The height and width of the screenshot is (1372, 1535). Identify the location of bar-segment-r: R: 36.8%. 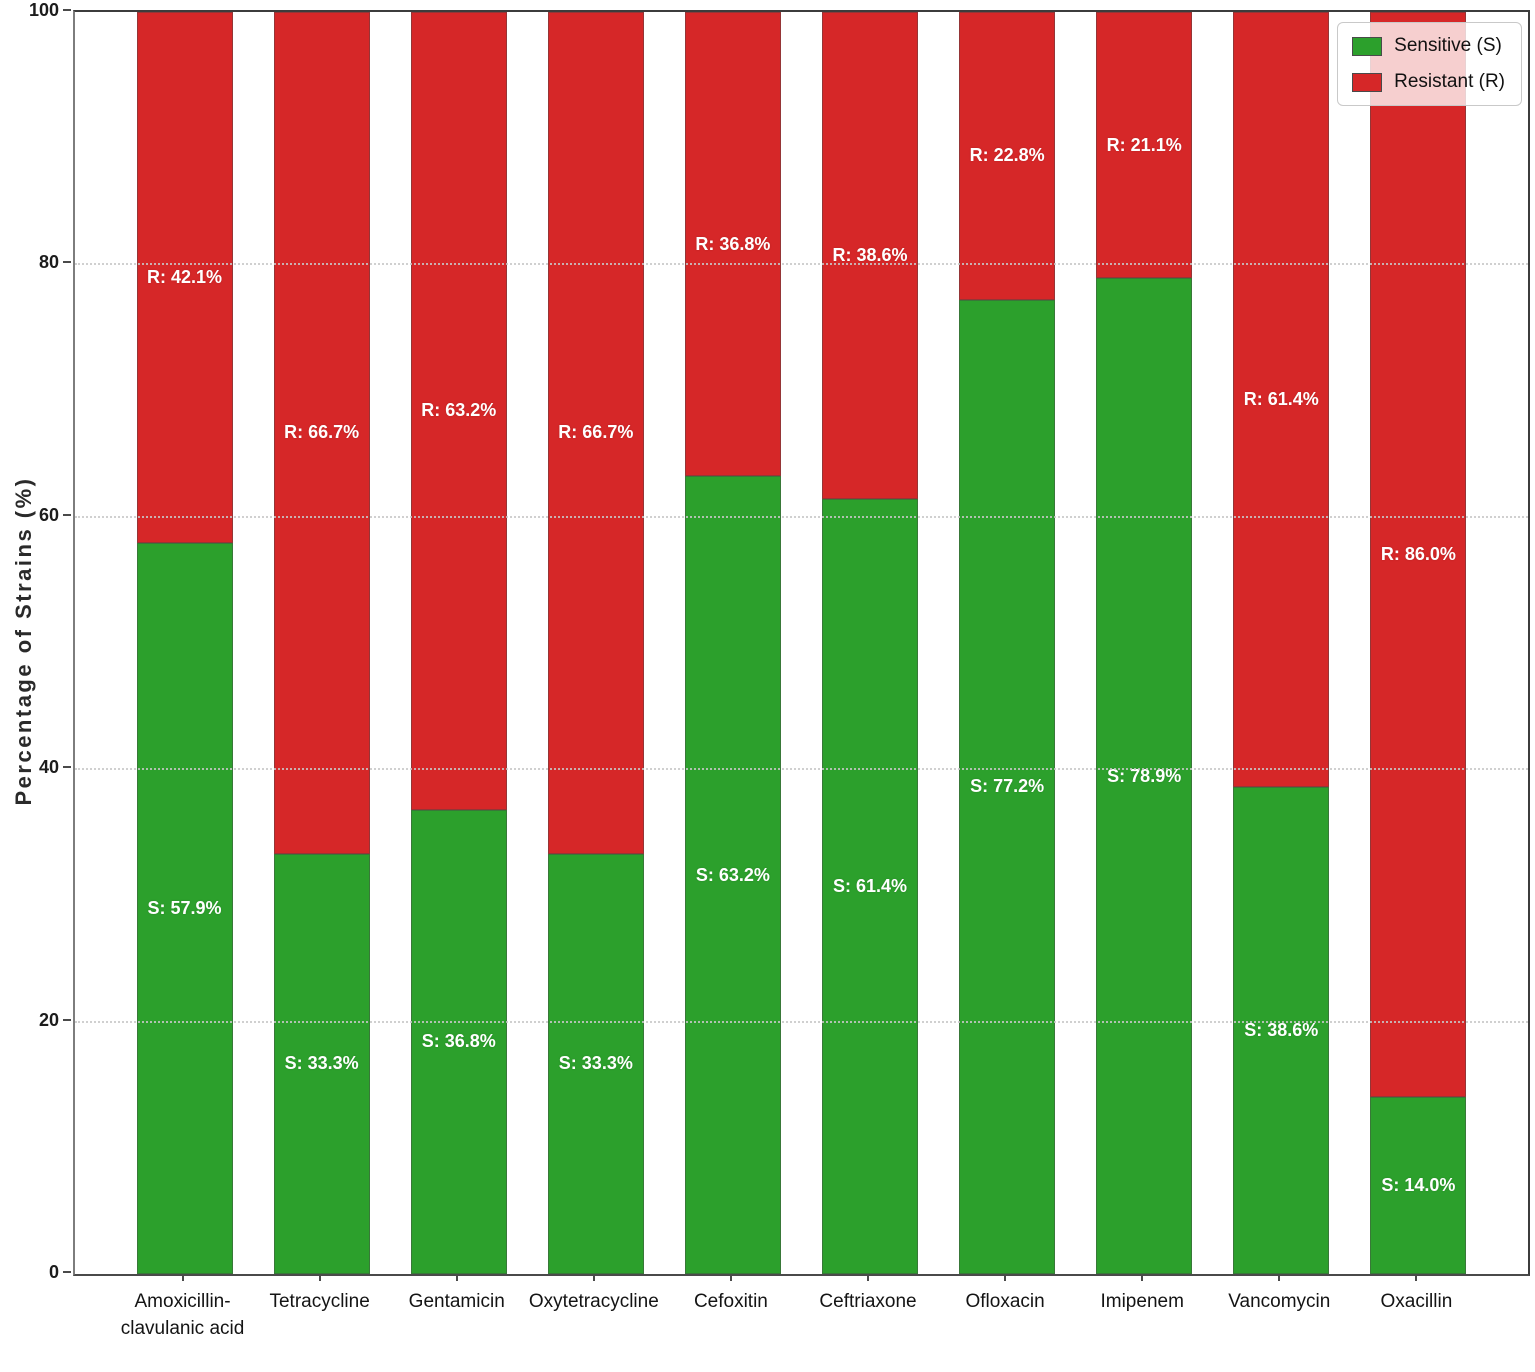
(732, 244).